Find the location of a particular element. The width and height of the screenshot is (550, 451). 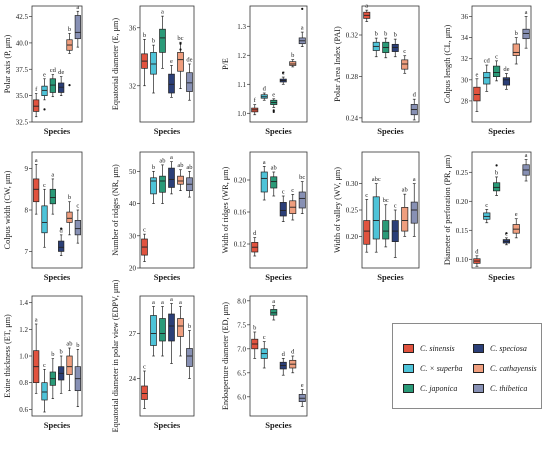

y-tick-label: 36 is located at coordinates (465, 17).